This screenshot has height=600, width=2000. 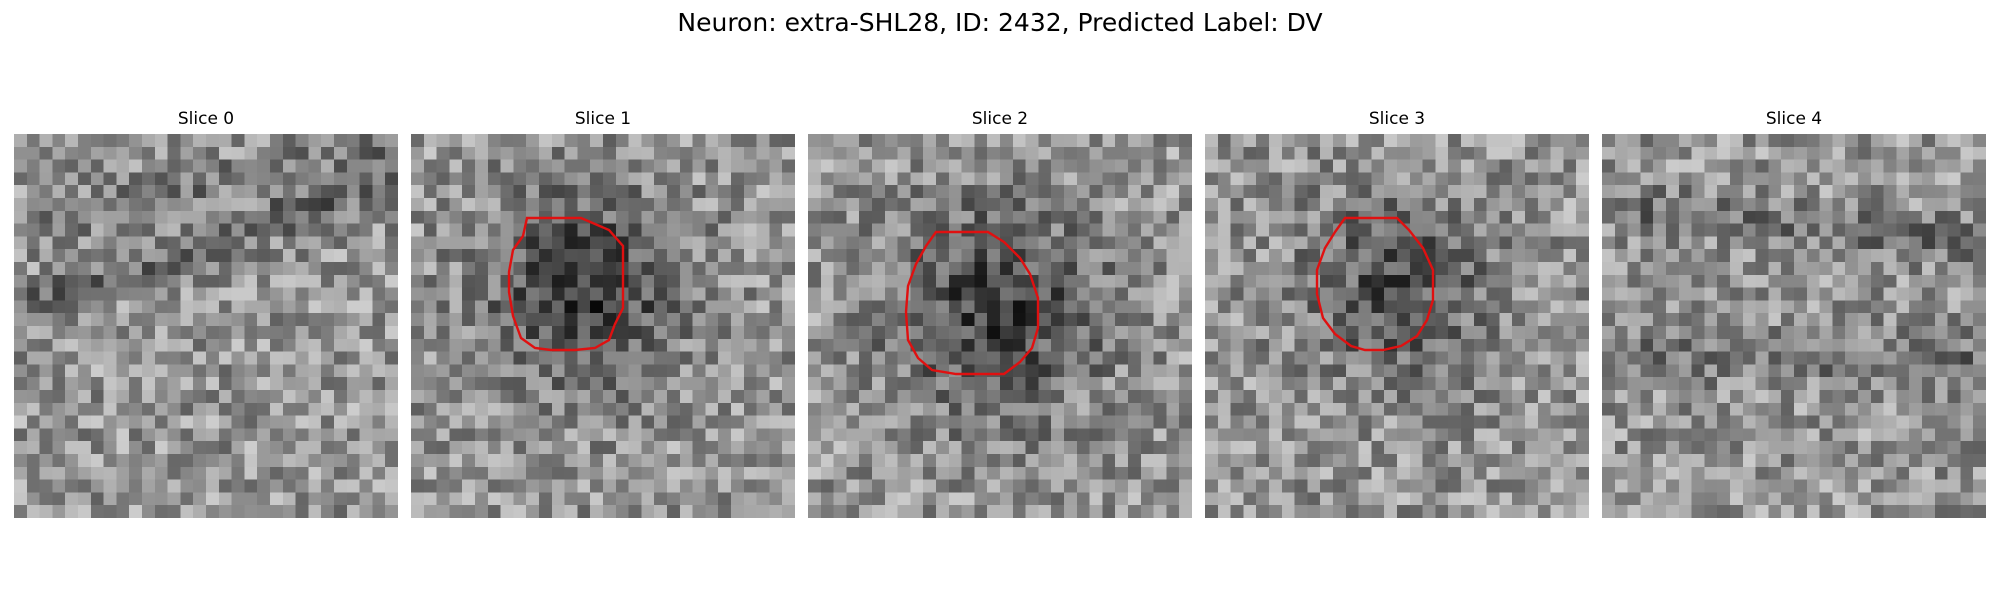 I want to click on slice-panel-2: Slice 2, so click(x=1000, y=313).